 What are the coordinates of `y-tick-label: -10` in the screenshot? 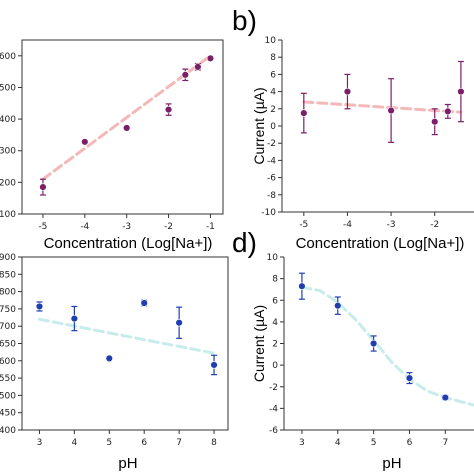 It's located at (268, 213).